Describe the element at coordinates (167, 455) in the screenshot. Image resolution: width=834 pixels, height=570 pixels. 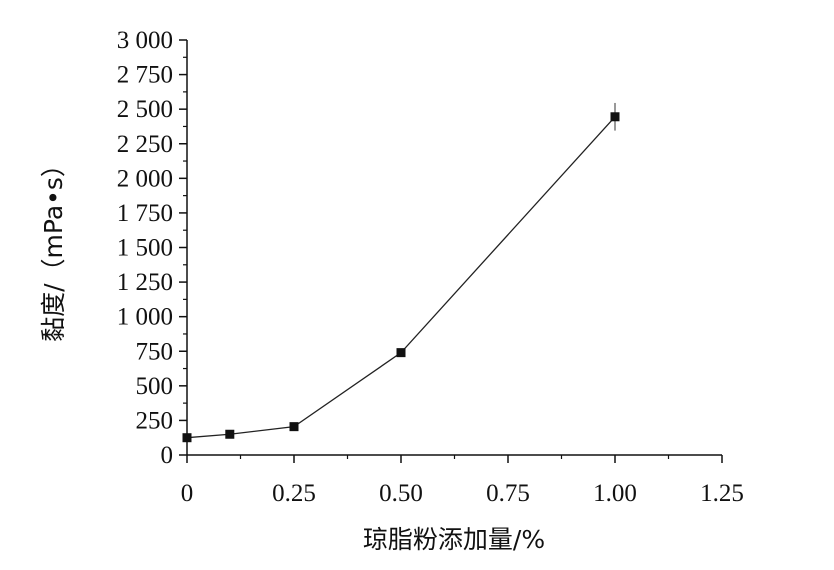
I see `y-tick-label: 0` at that location.